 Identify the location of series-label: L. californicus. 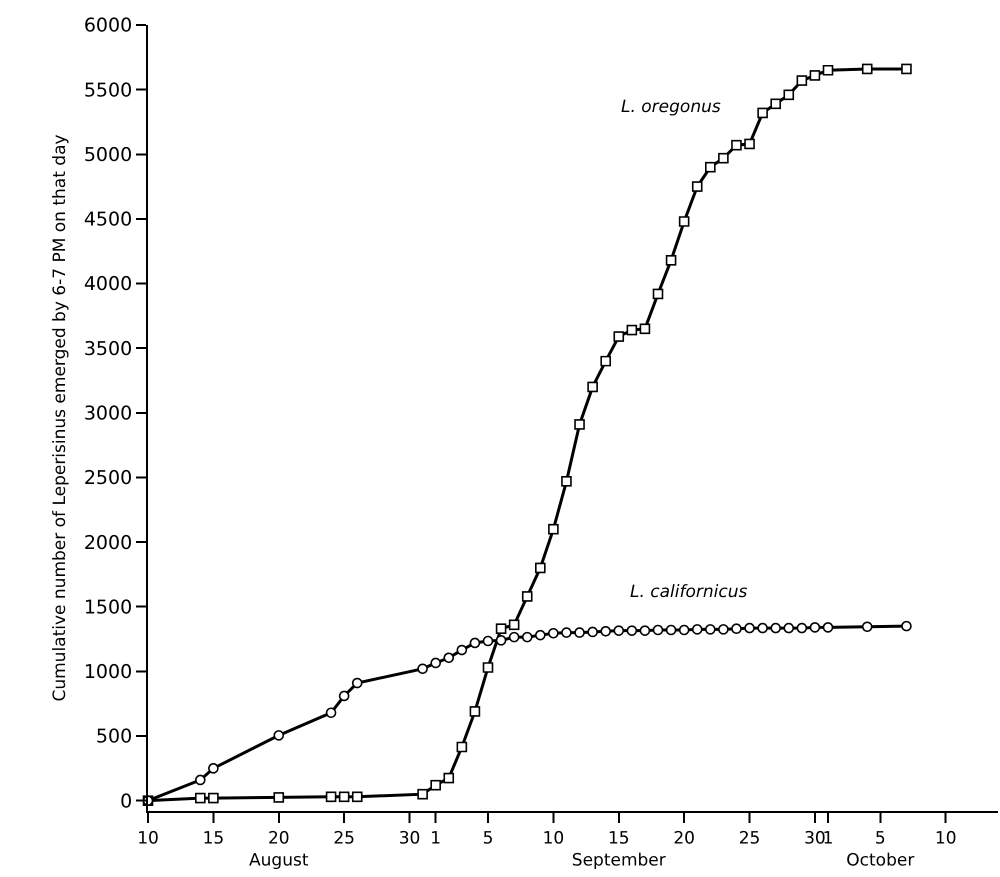
(689, 592).